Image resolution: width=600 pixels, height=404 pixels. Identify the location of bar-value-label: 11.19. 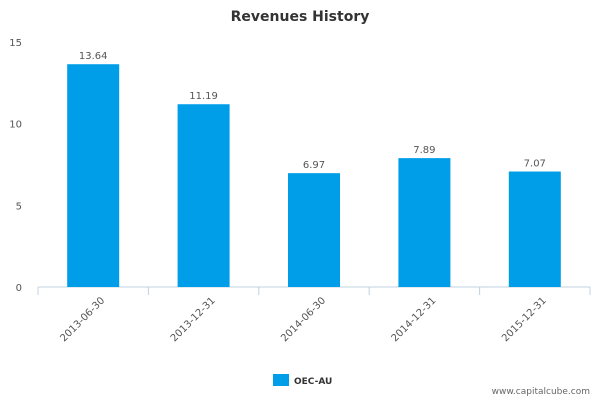
(203, 96).